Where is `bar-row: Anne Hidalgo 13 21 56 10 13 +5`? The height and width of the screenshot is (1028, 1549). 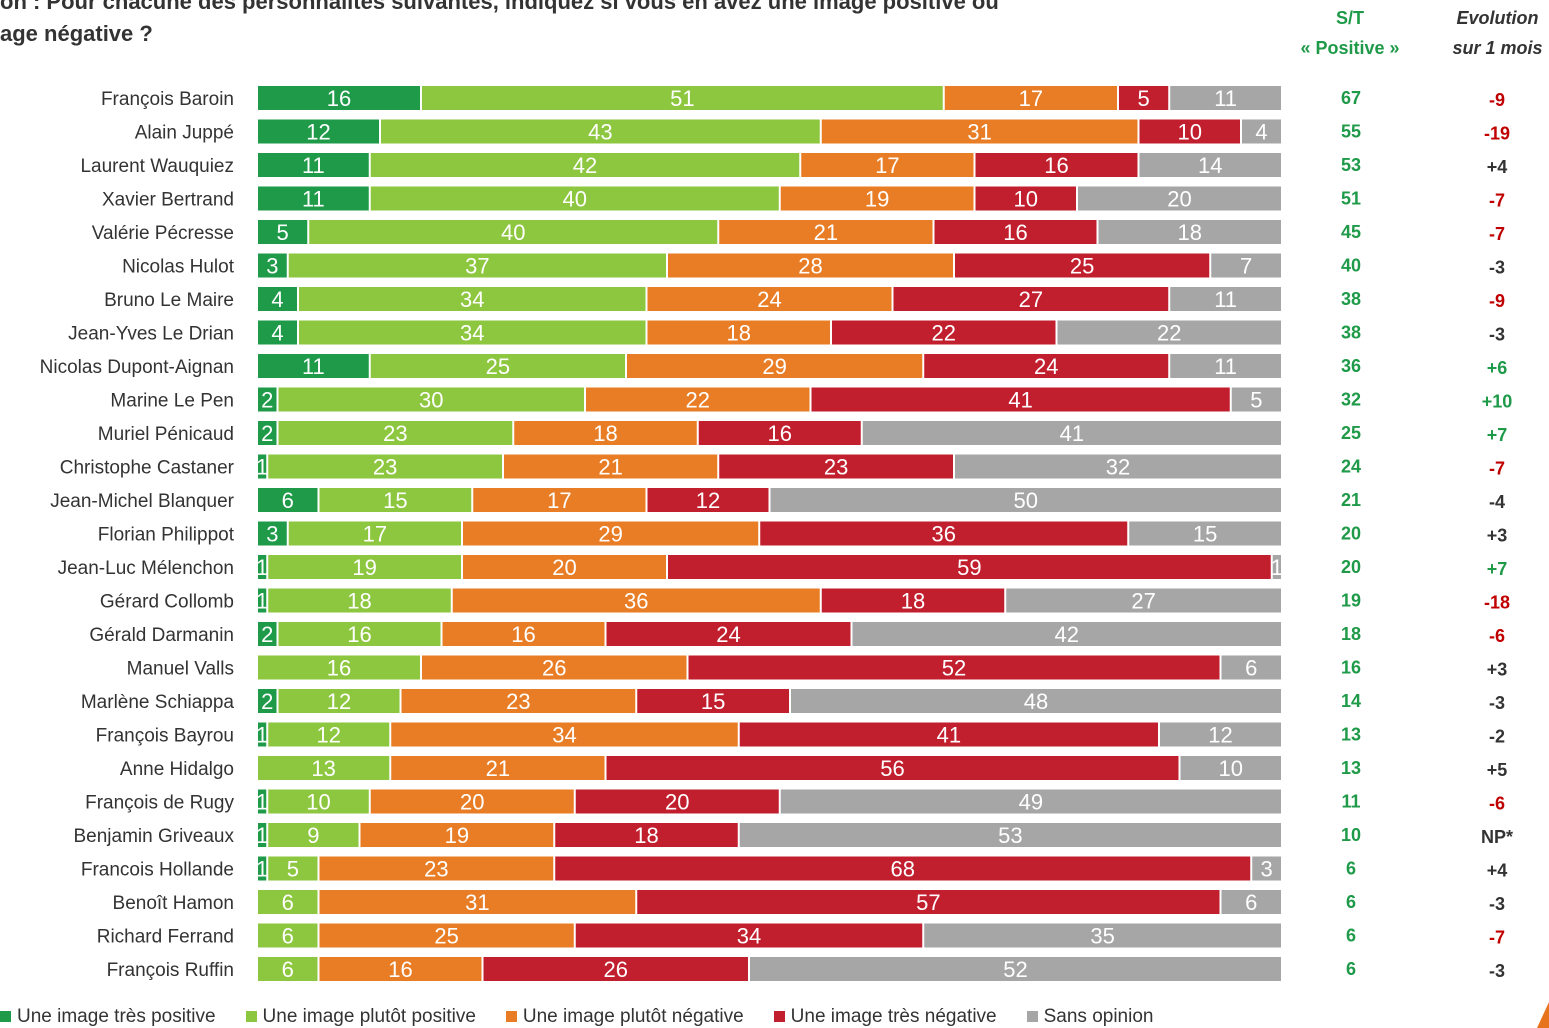
bar-row: Anne Hidalgo 13 21 56 10 13 +5 is located at coordinates (813, 768).